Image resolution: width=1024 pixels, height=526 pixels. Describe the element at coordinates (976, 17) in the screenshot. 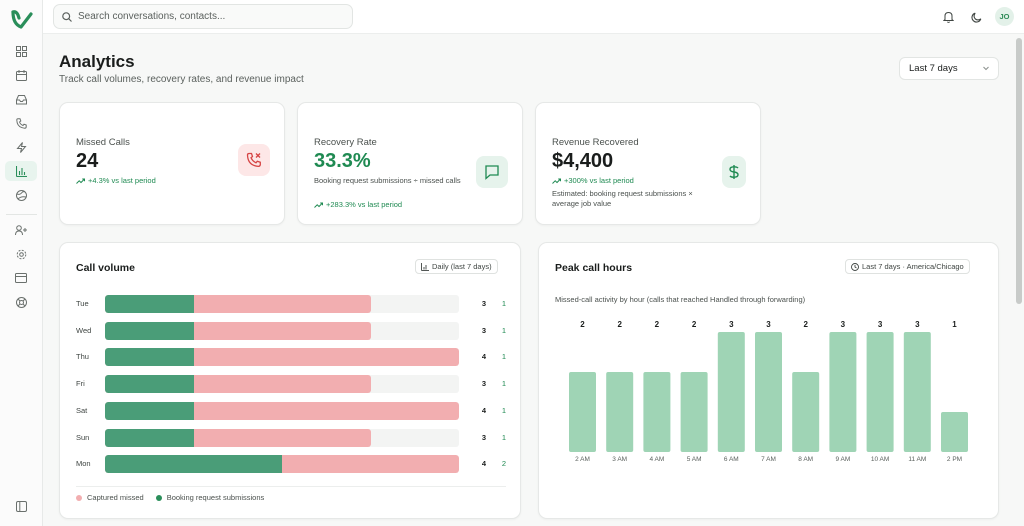

I see `theme-toggle-button` at that location.